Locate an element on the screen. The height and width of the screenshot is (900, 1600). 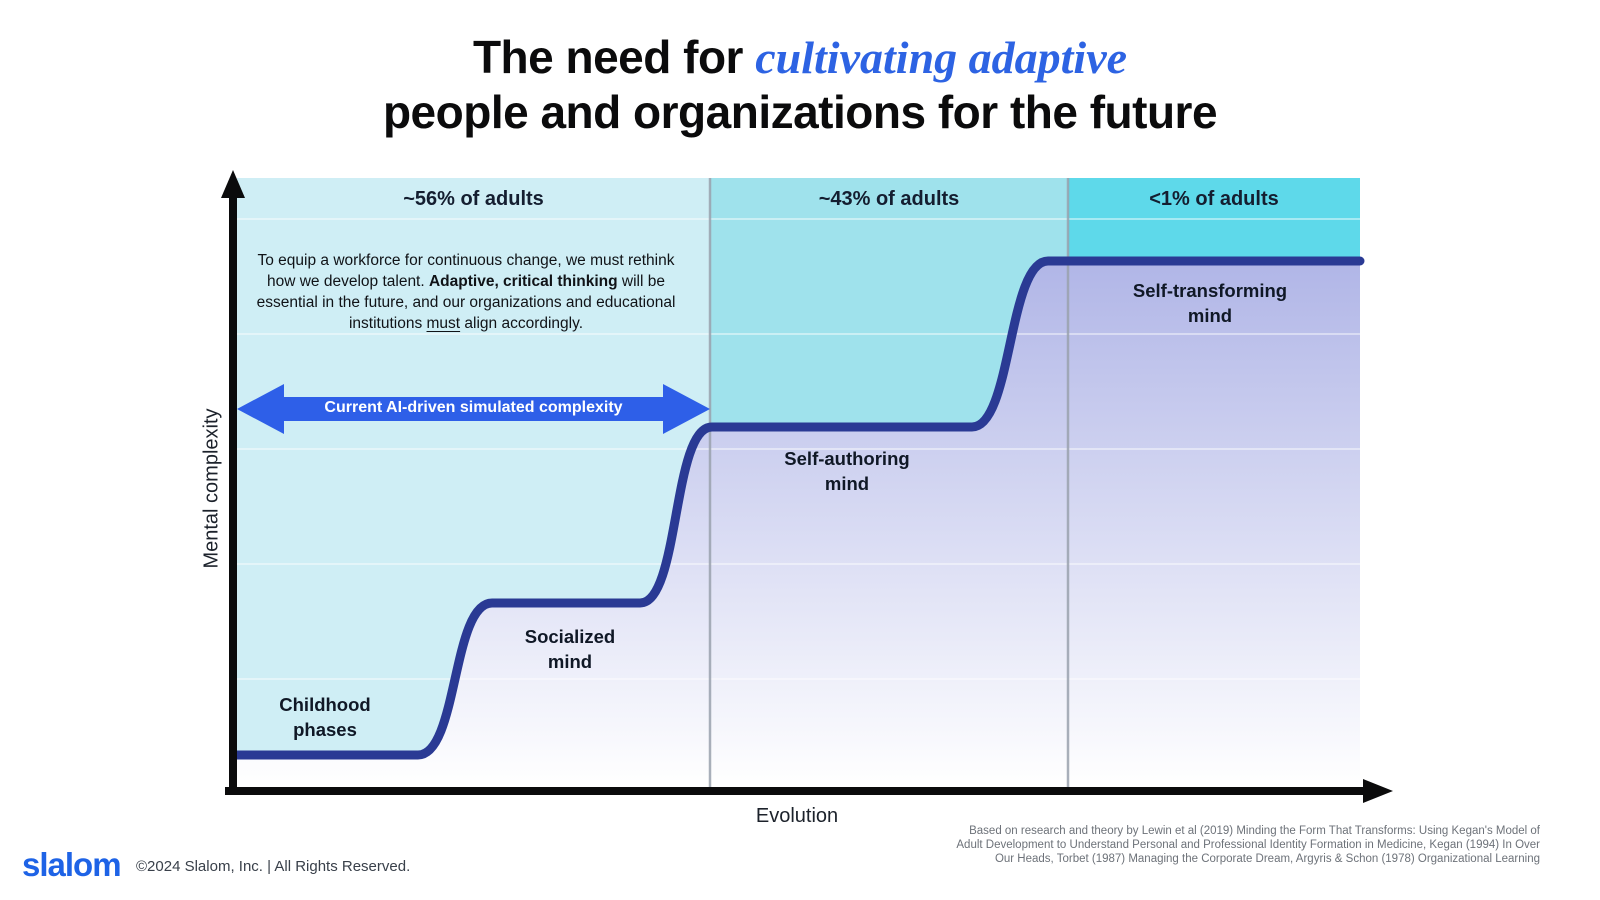
title-line1-black: The need for is located at coordinates (614, 57).